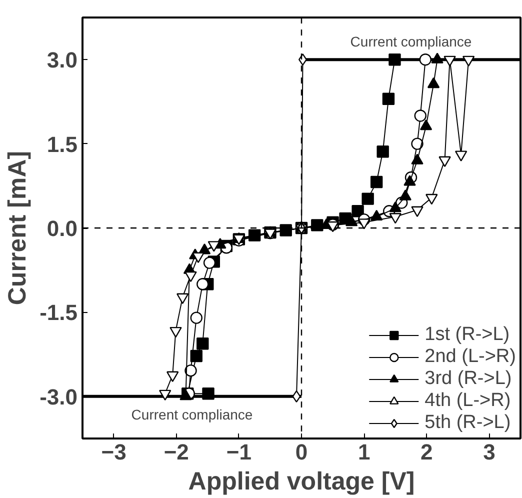  I want to click on legend-label: 2nd (L->R), so click(470, 357).